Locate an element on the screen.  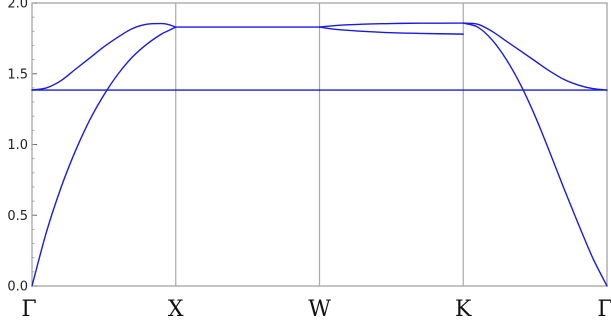
y-axis: 0.0 0.5 1.0 1.5 2.0 is located at coordinates (22, 147).